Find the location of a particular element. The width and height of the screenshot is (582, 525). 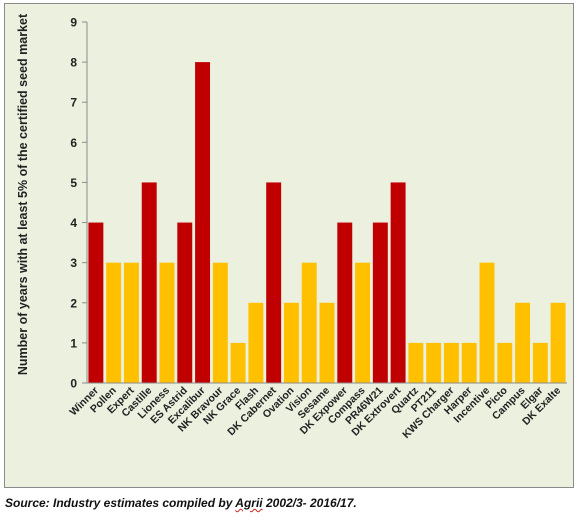

bar-incentive is located at coordinates (487, 322).